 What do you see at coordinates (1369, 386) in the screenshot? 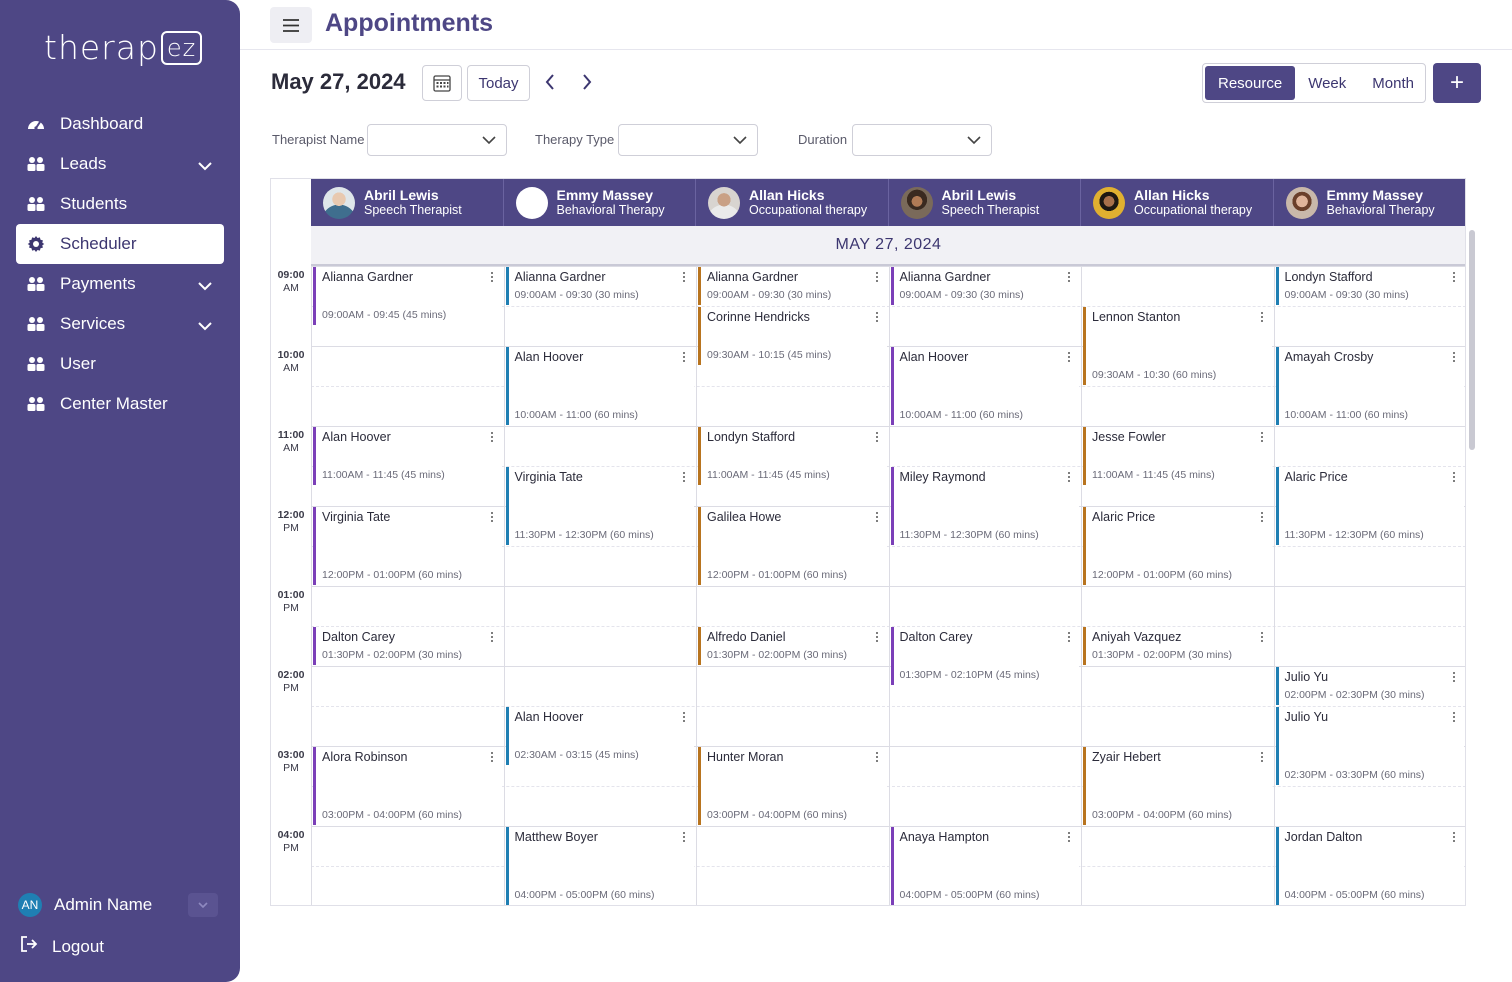
I see `appointment-card: Amayah Crosby 10:00AM - 11:00 (60 mins)` at bounding box center [1369, 386].